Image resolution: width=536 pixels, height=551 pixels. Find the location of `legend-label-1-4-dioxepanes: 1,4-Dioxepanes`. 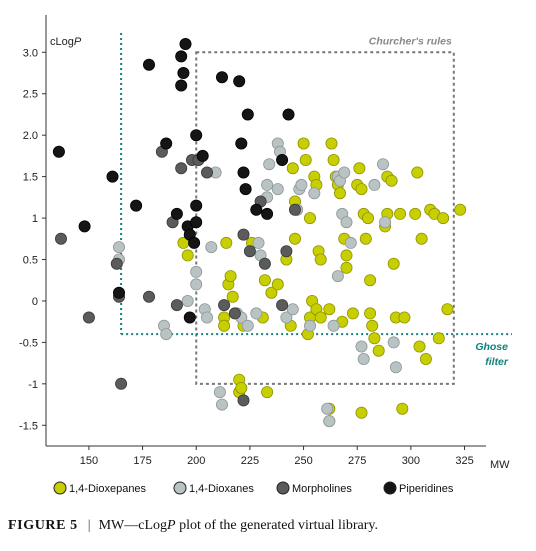

legend-label-1-4-dioxepanes: 1,4-Dioxepanes is located at coordinates (108, 489).